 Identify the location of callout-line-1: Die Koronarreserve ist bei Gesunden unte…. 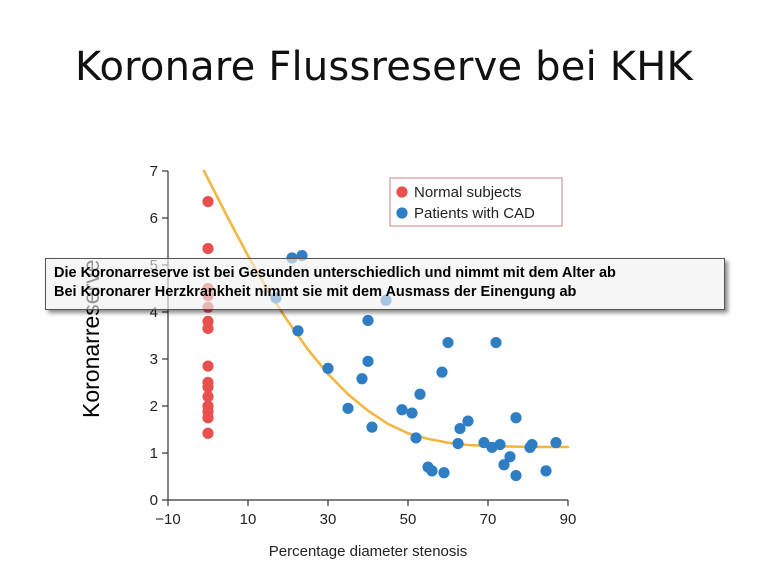
(335, 273).